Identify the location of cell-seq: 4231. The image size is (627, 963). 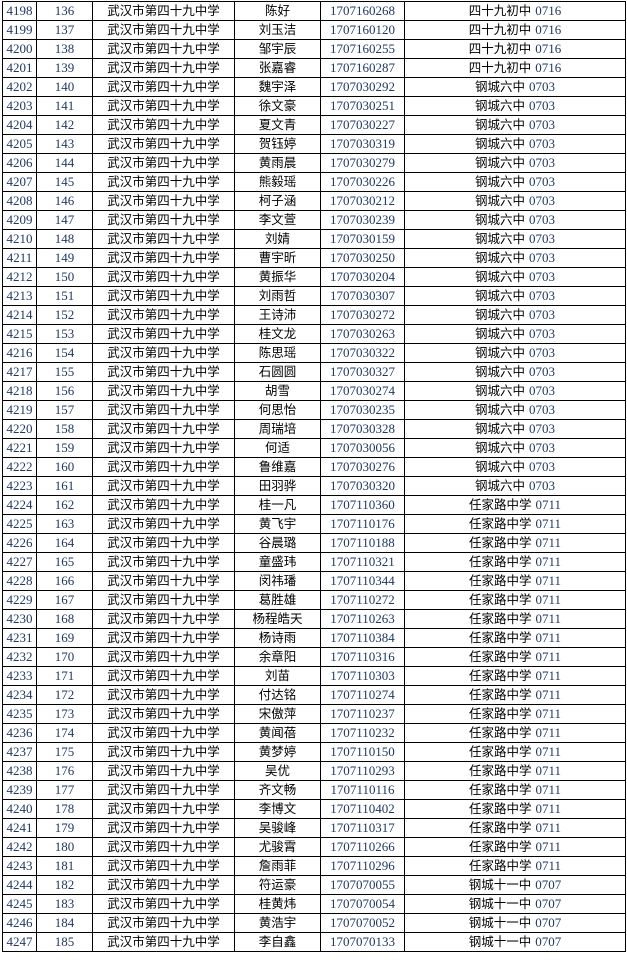
(19, 638).